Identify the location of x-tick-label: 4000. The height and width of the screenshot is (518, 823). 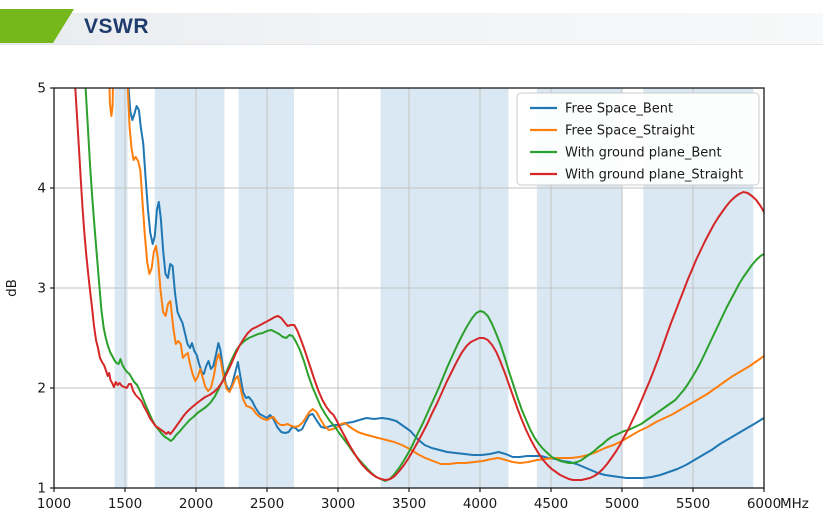
(480, 504).